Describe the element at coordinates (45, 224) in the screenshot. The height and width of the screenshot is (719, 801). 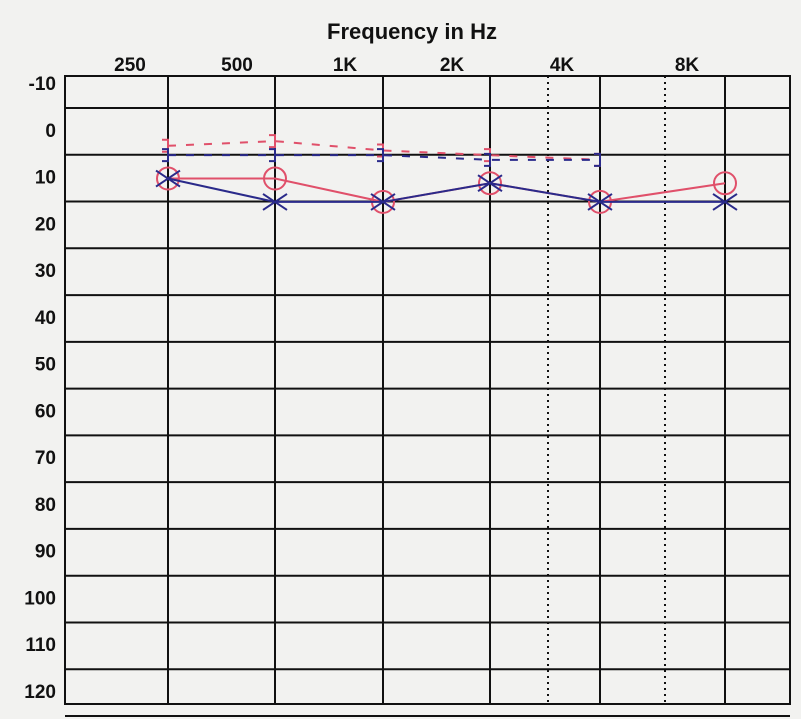
I see `y-tick-label: 20` at that location.